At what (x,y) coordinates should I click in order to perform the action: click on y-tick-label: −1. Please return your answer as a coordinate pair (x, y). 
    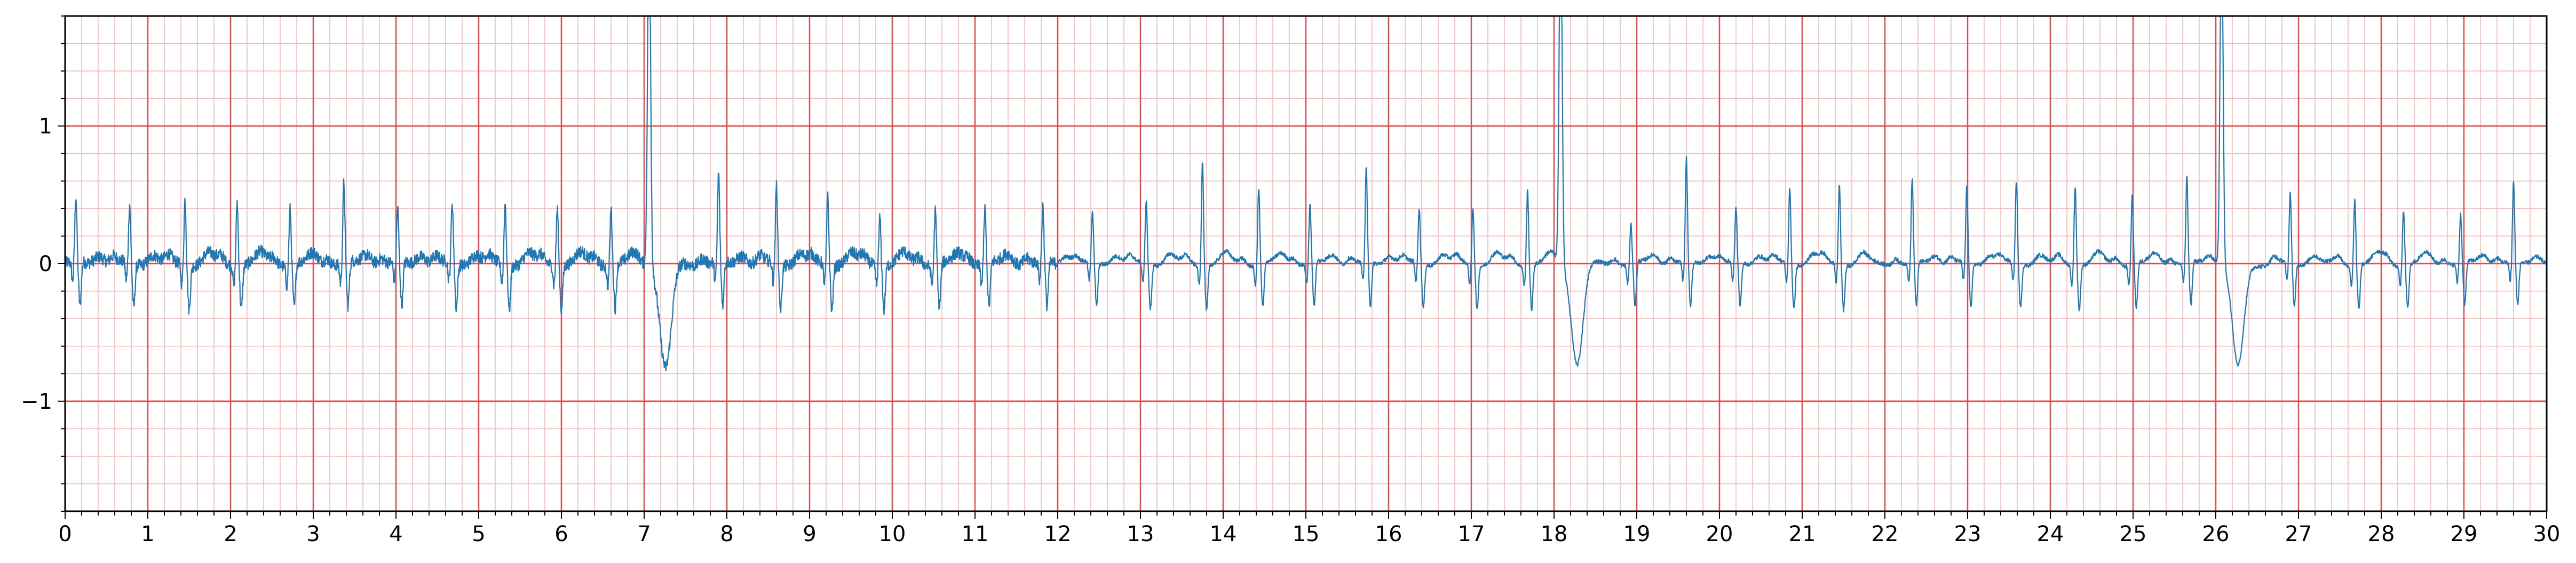
    Looking at the image, I should click on (37, 402).